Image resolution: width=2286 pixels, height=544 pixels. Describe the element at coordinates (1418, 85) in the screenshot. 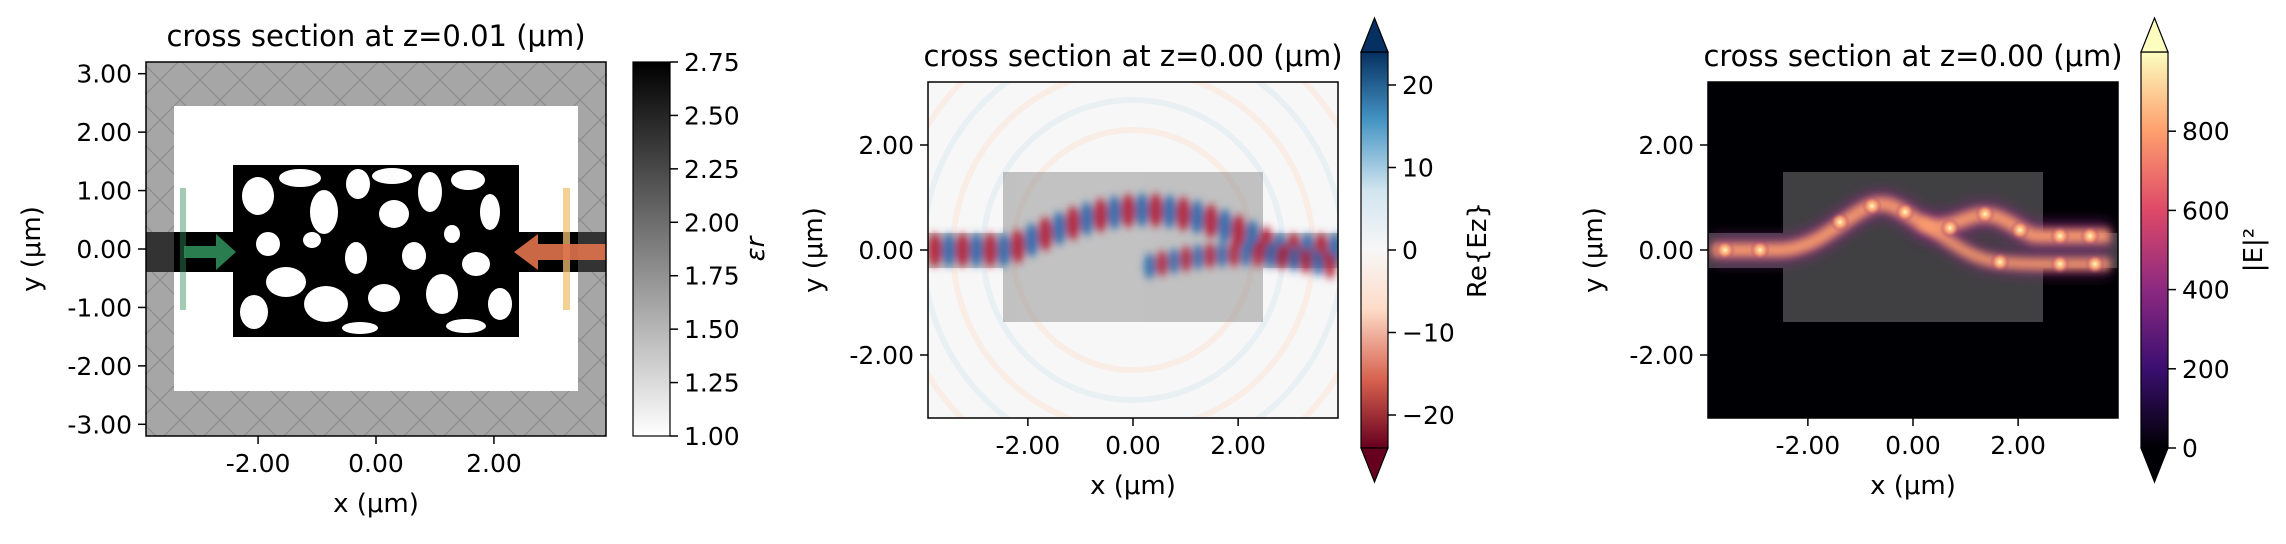

I see `colorbar-tick-label: 20` at that location.